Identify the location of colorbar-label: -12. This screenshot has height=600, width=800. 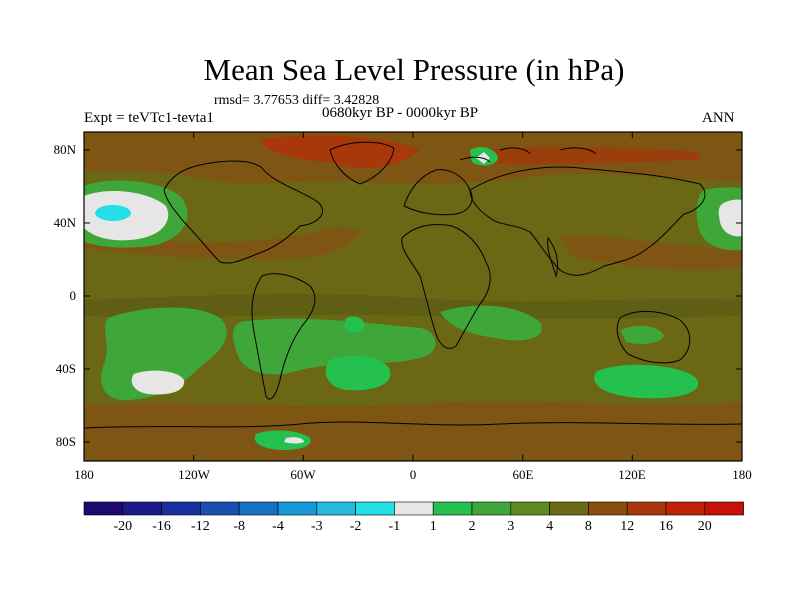
(200, 526).